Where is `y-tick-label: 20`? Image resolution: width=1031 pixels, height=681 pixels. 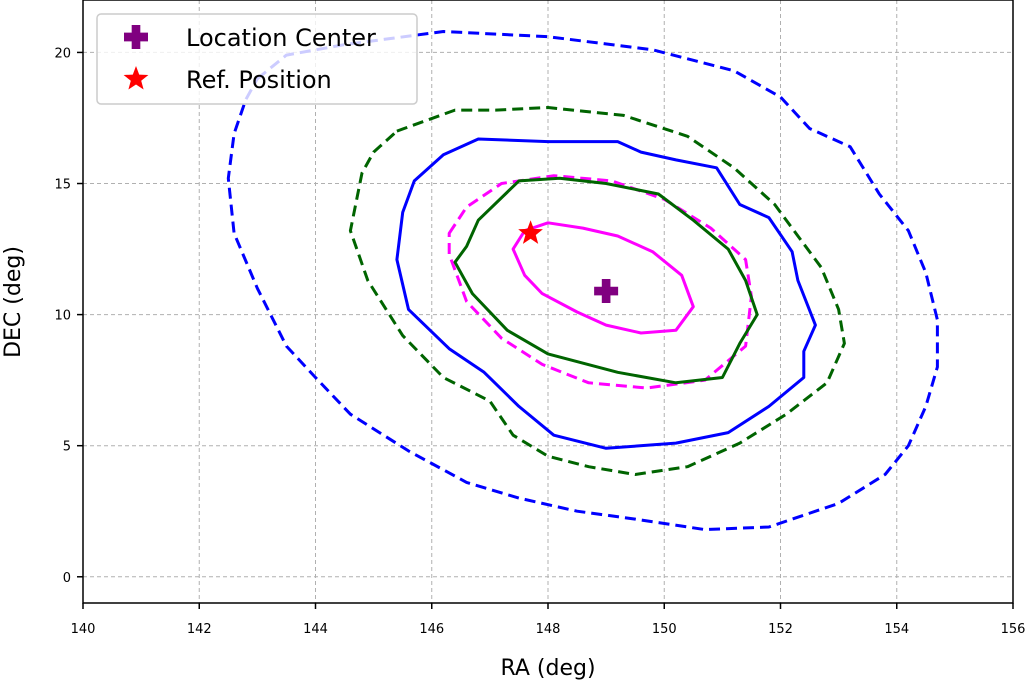 y-tick-label: 20 is located at coordinates (62, 53).